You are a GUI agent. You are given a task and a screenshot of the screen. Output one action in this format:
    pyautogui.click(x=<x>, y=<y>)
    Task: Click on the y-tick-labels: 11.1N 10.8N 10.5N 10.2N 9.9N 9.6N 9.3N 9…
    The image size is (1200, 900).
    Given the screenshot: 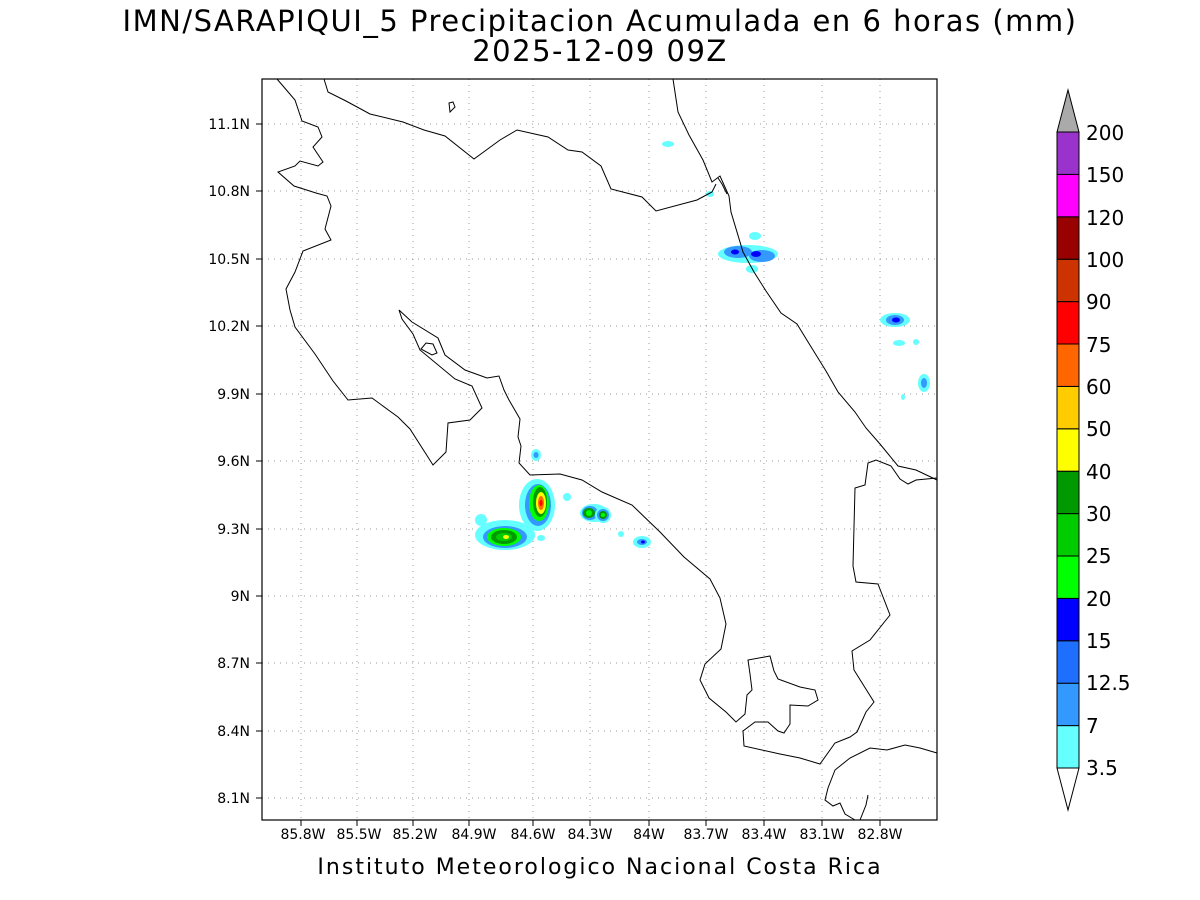 What is the action you would take?
    pyautogui.click(x=229, y=462)
    